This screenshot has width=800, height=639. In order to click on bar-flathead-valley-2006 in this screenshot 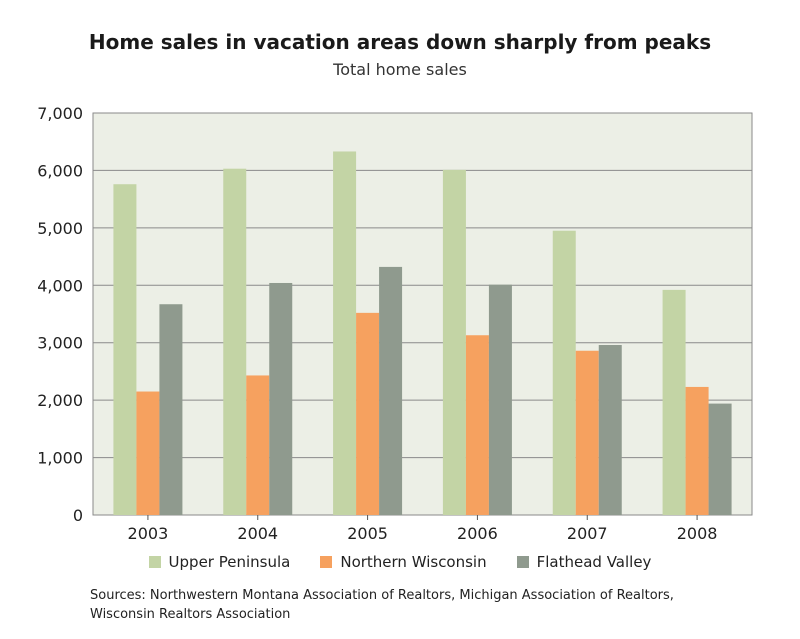, I will do `click(500, 399)`.